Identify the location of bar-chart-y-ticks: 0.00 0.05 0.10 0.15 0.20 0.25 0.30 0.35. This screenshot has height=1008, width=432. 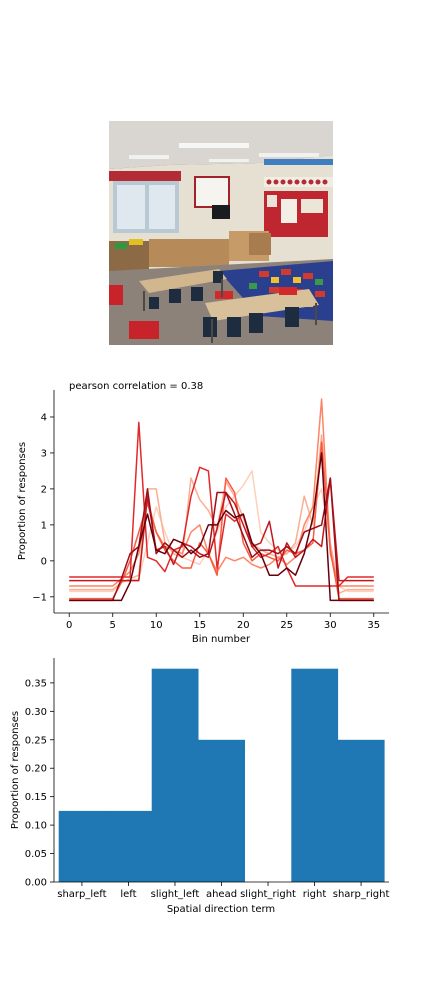
(39, 783).